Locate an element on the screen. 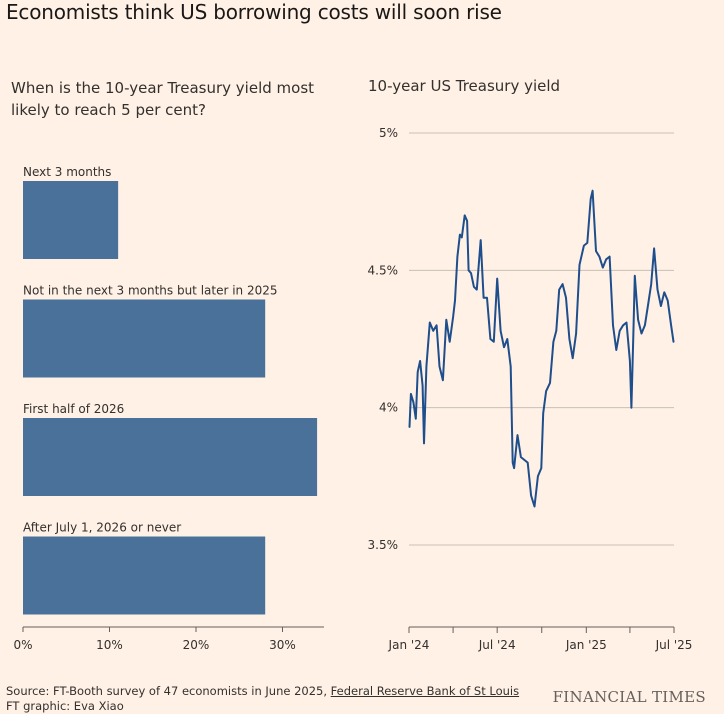  bar-category-label: After July 1, 2026 or never is located at coordinates (102, 528).